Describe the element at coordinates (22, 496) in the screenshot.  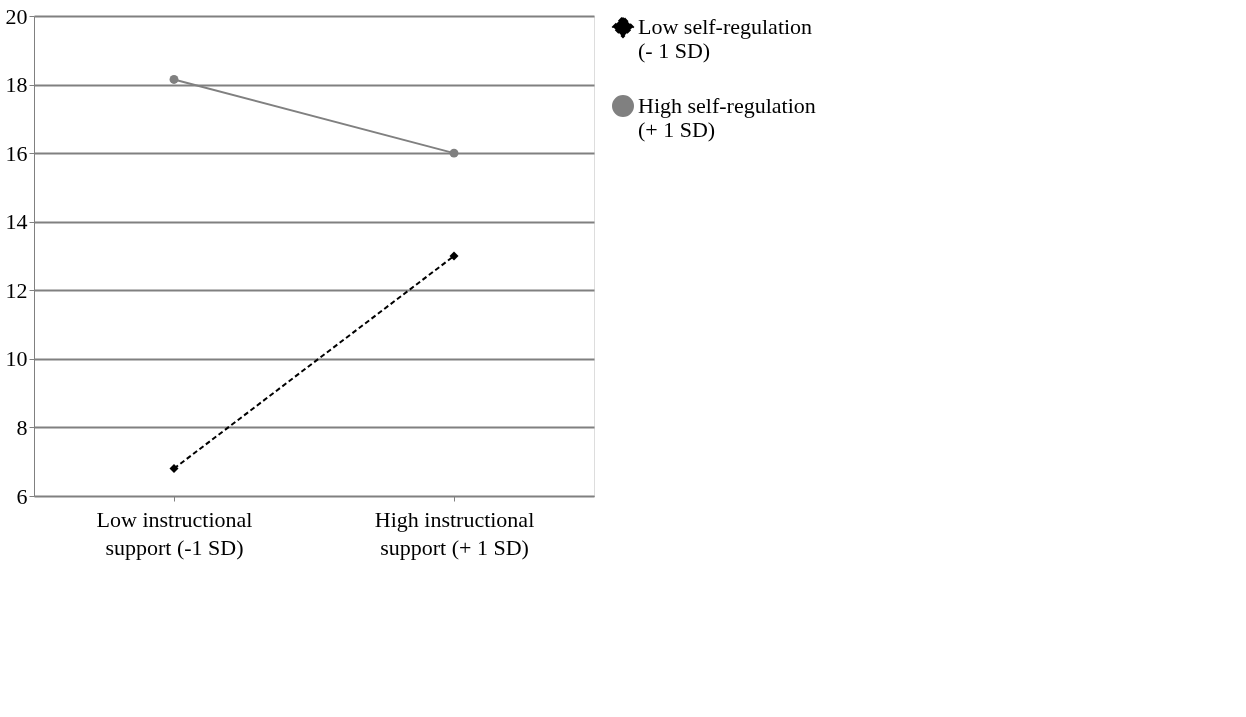
I see `y-tick-label: 6` at that location.